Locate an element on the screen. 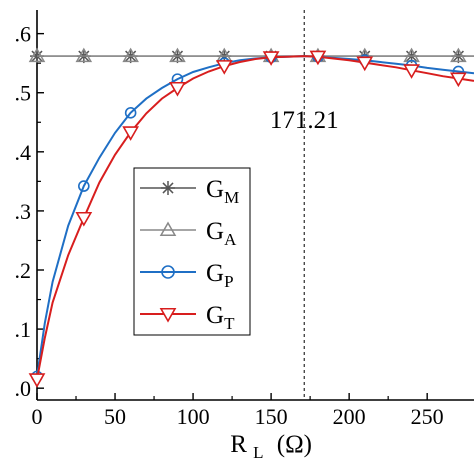  x-axis-label: R L (Ω) is located at coordinates (271, 447).